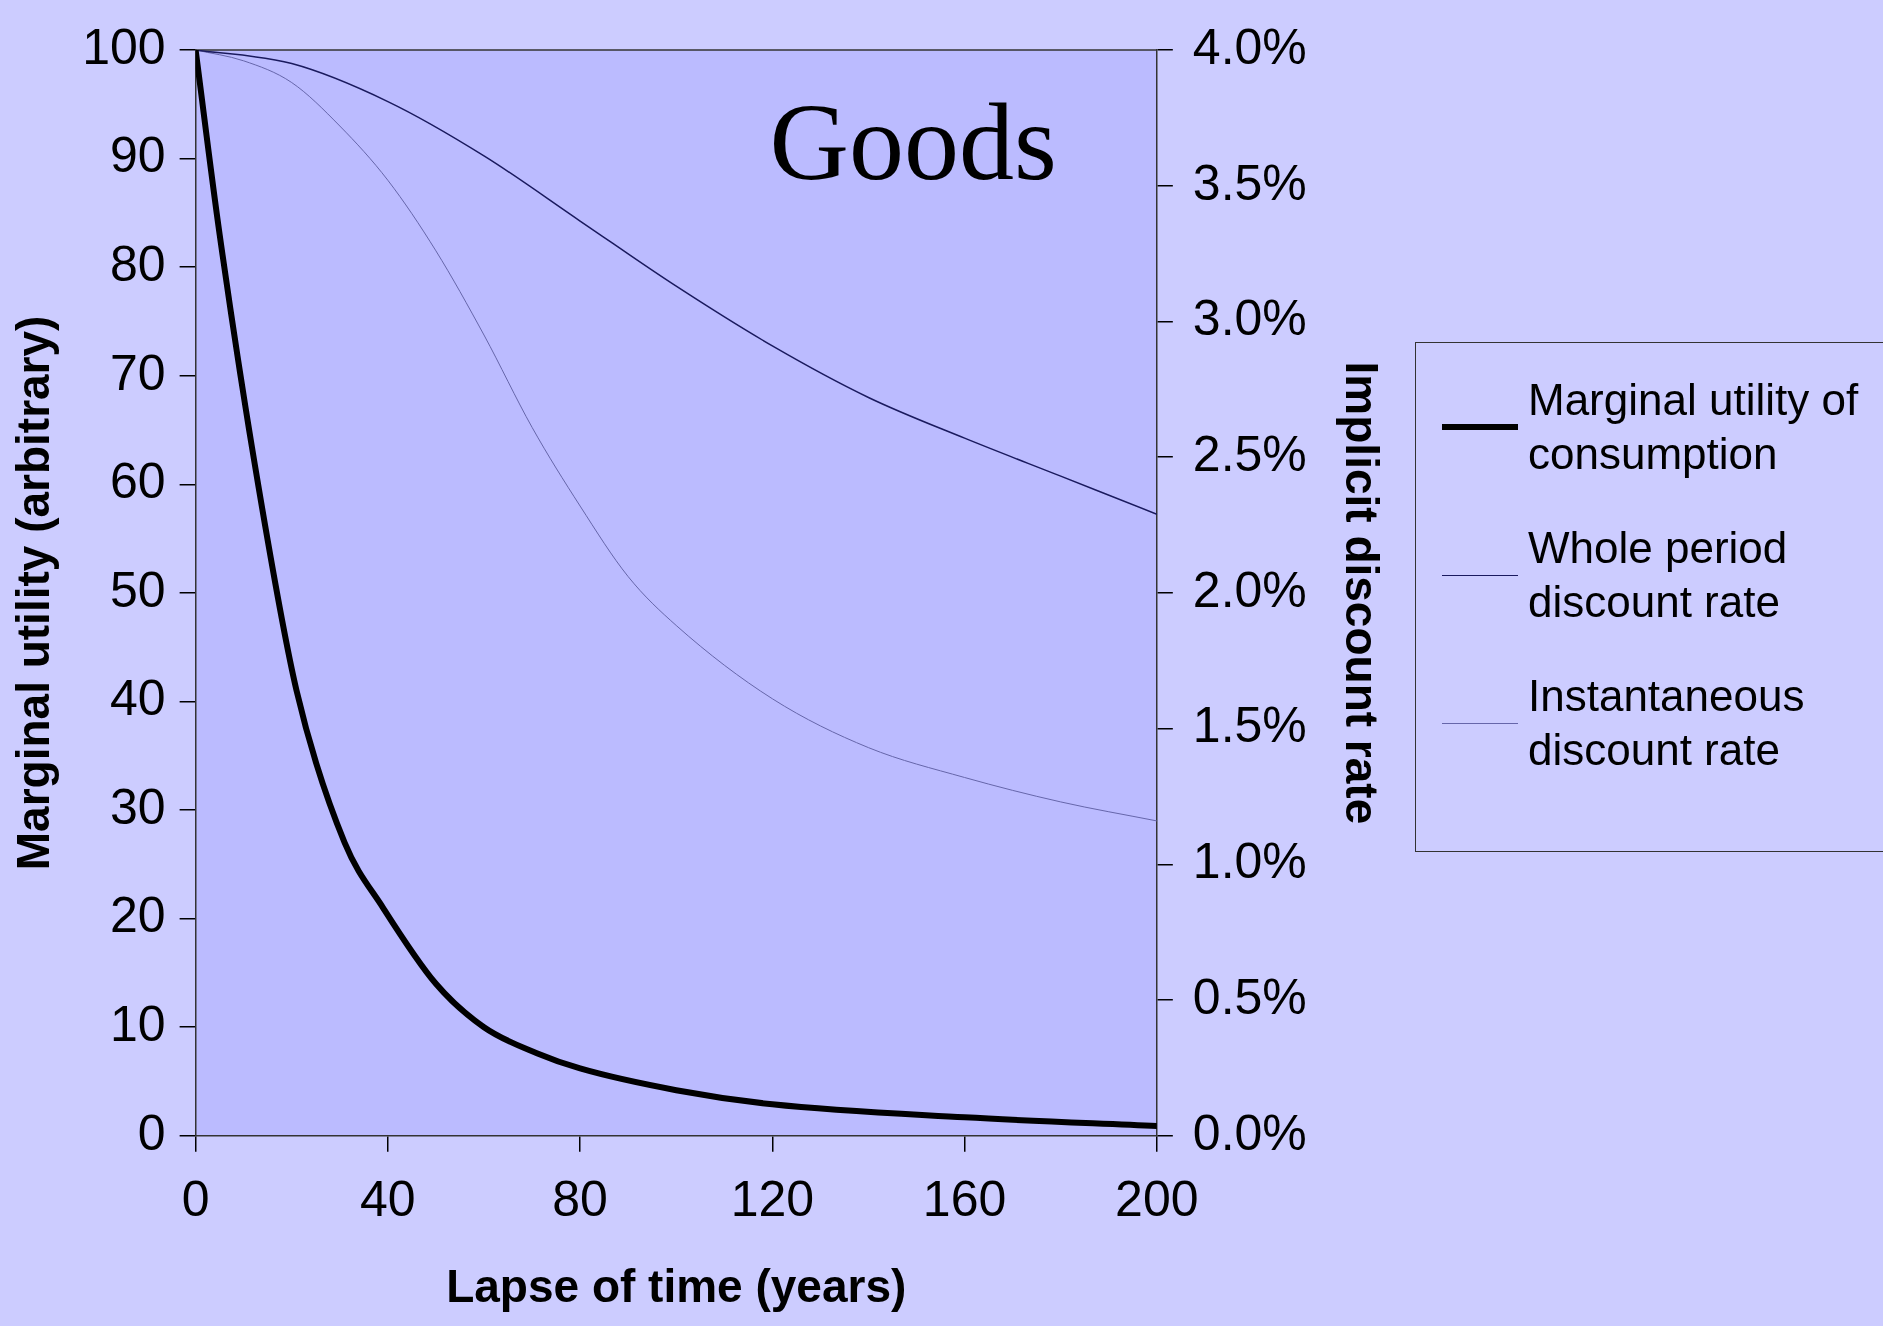 The width and height of the screenshot is (1883, 1326). Describe the element at coordinates (772, 1198) in the screenshot. I see `x-tick-label: 120` at that location.